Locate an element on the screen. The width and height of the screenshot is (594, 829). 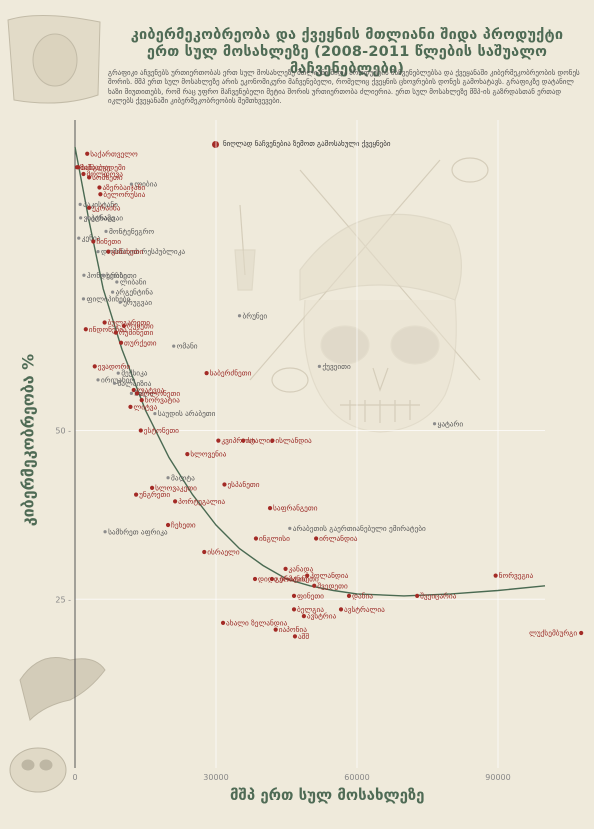
data-point: აზერბაიჯანი is located at coordinates (121, 187).